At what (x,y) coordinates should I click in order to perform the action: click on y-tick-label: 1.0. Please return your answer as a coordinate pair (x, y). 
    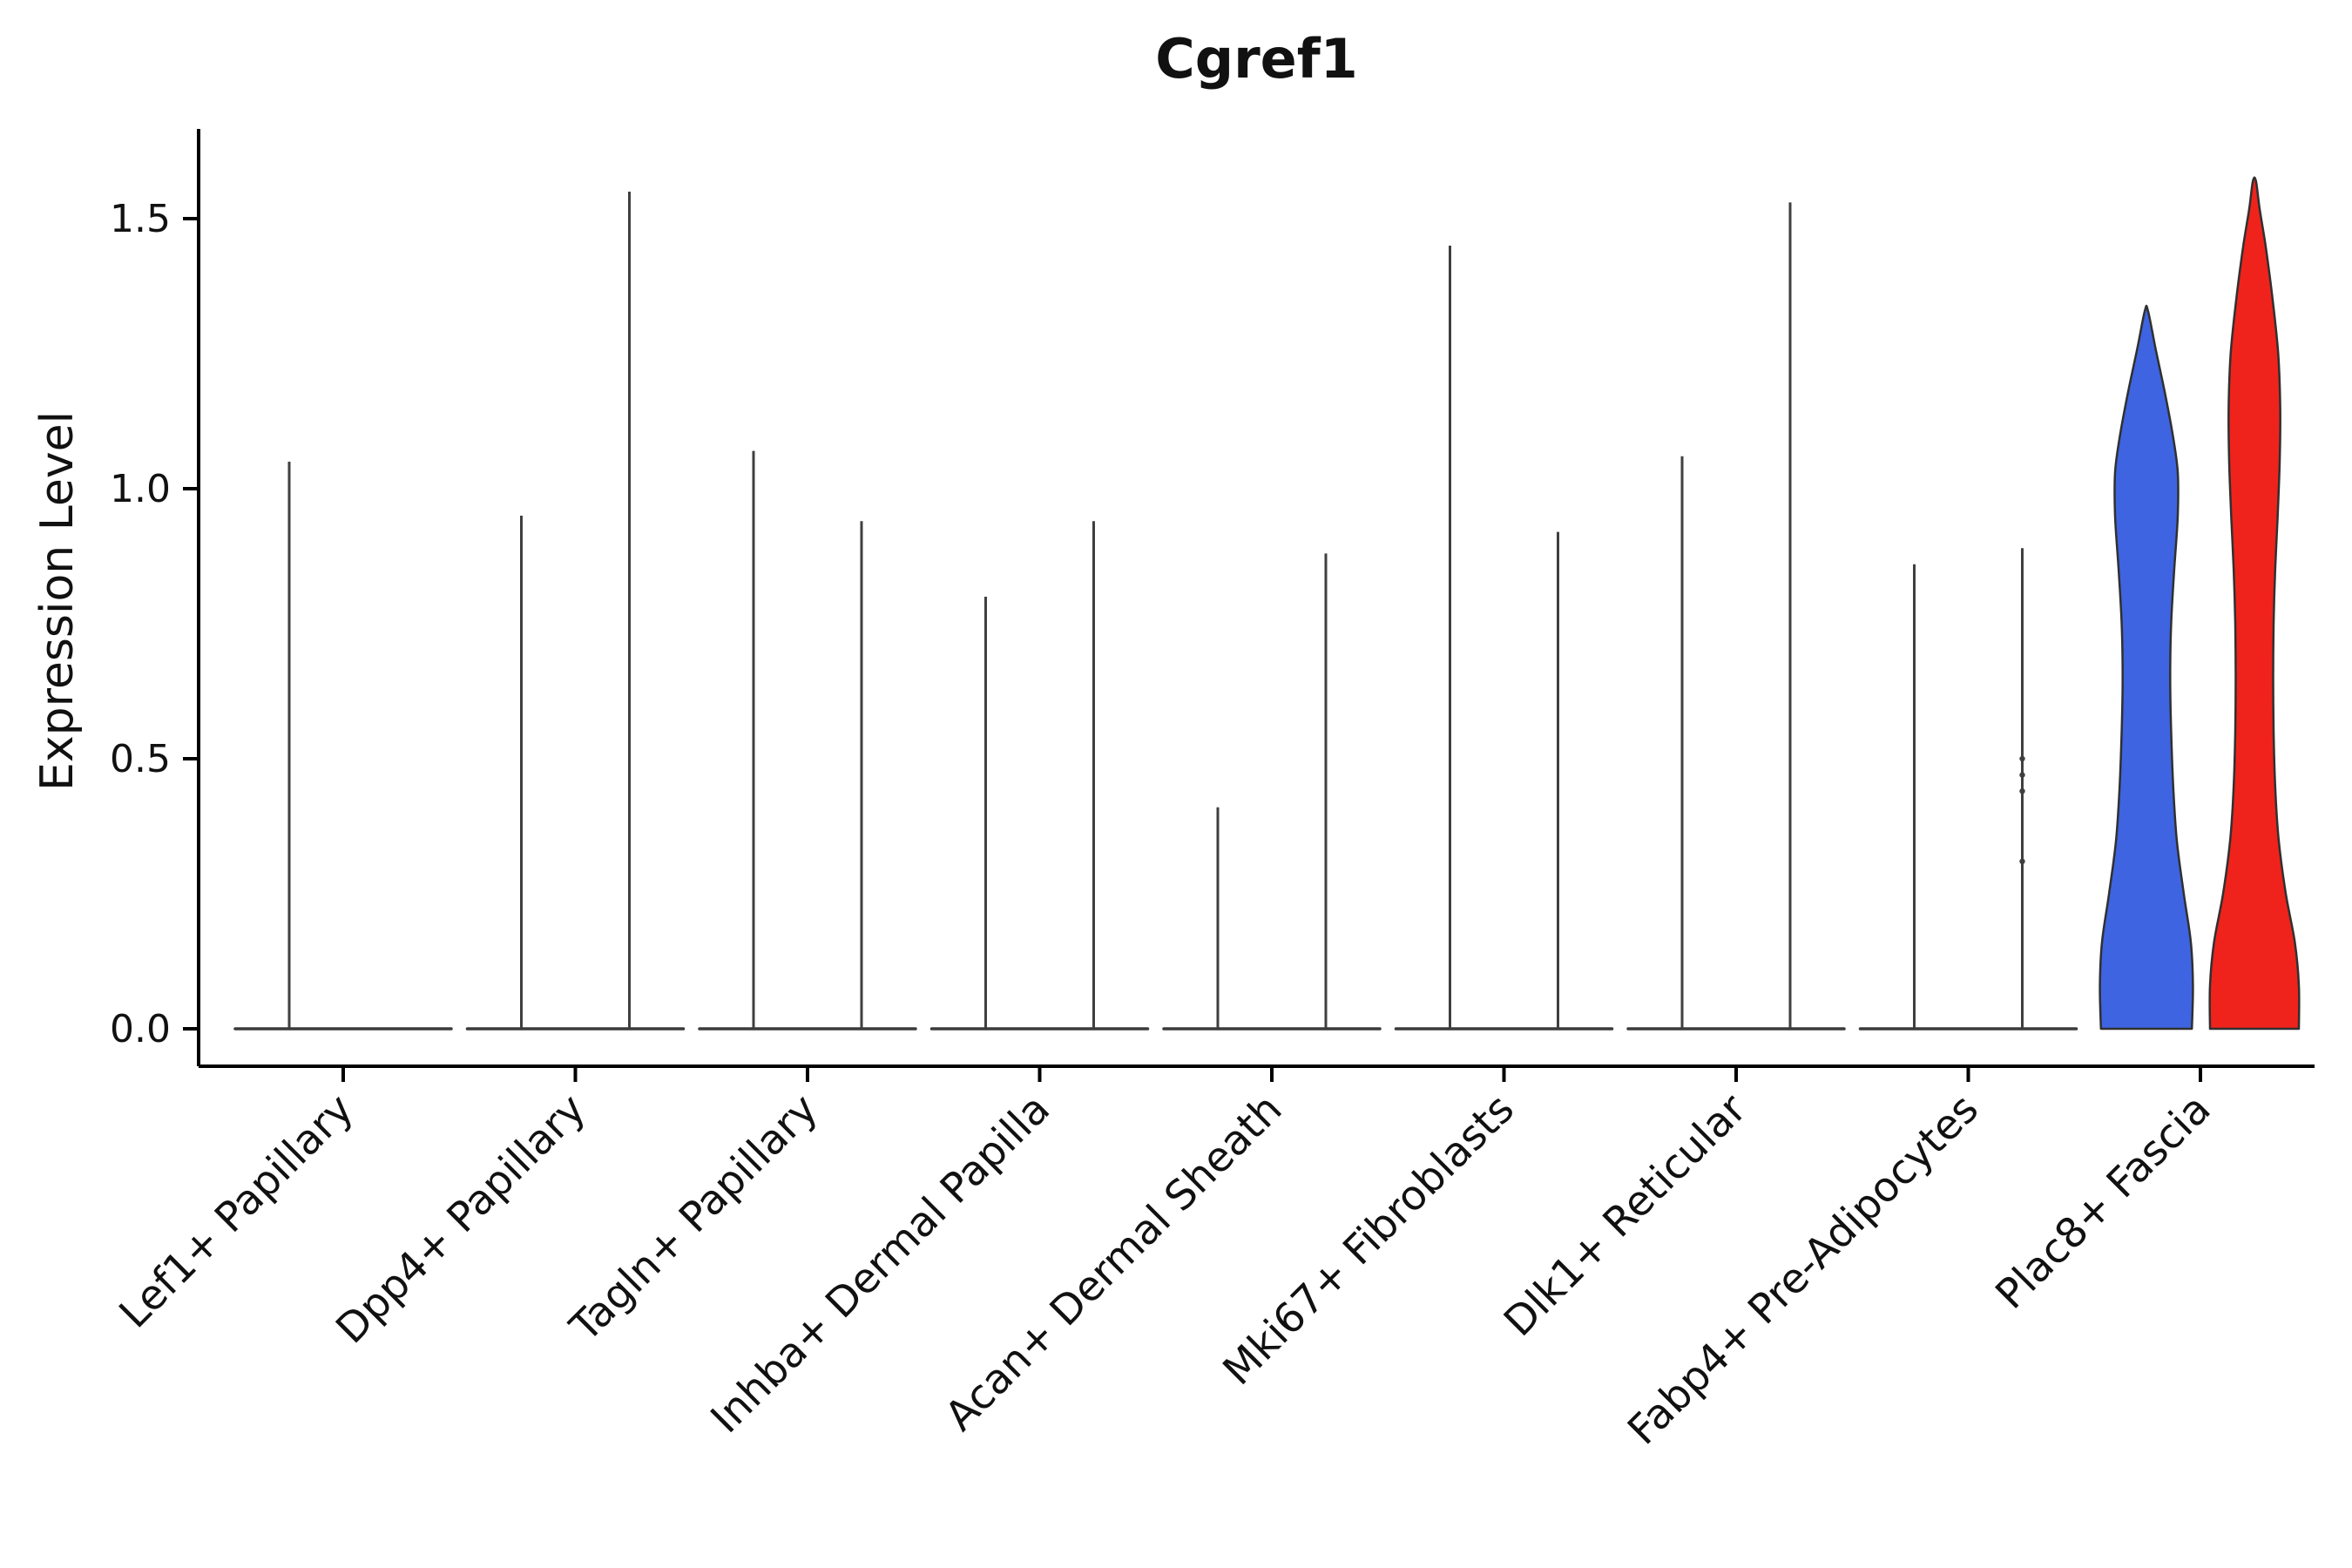
    Looking at the image, I should click on (140, 489).